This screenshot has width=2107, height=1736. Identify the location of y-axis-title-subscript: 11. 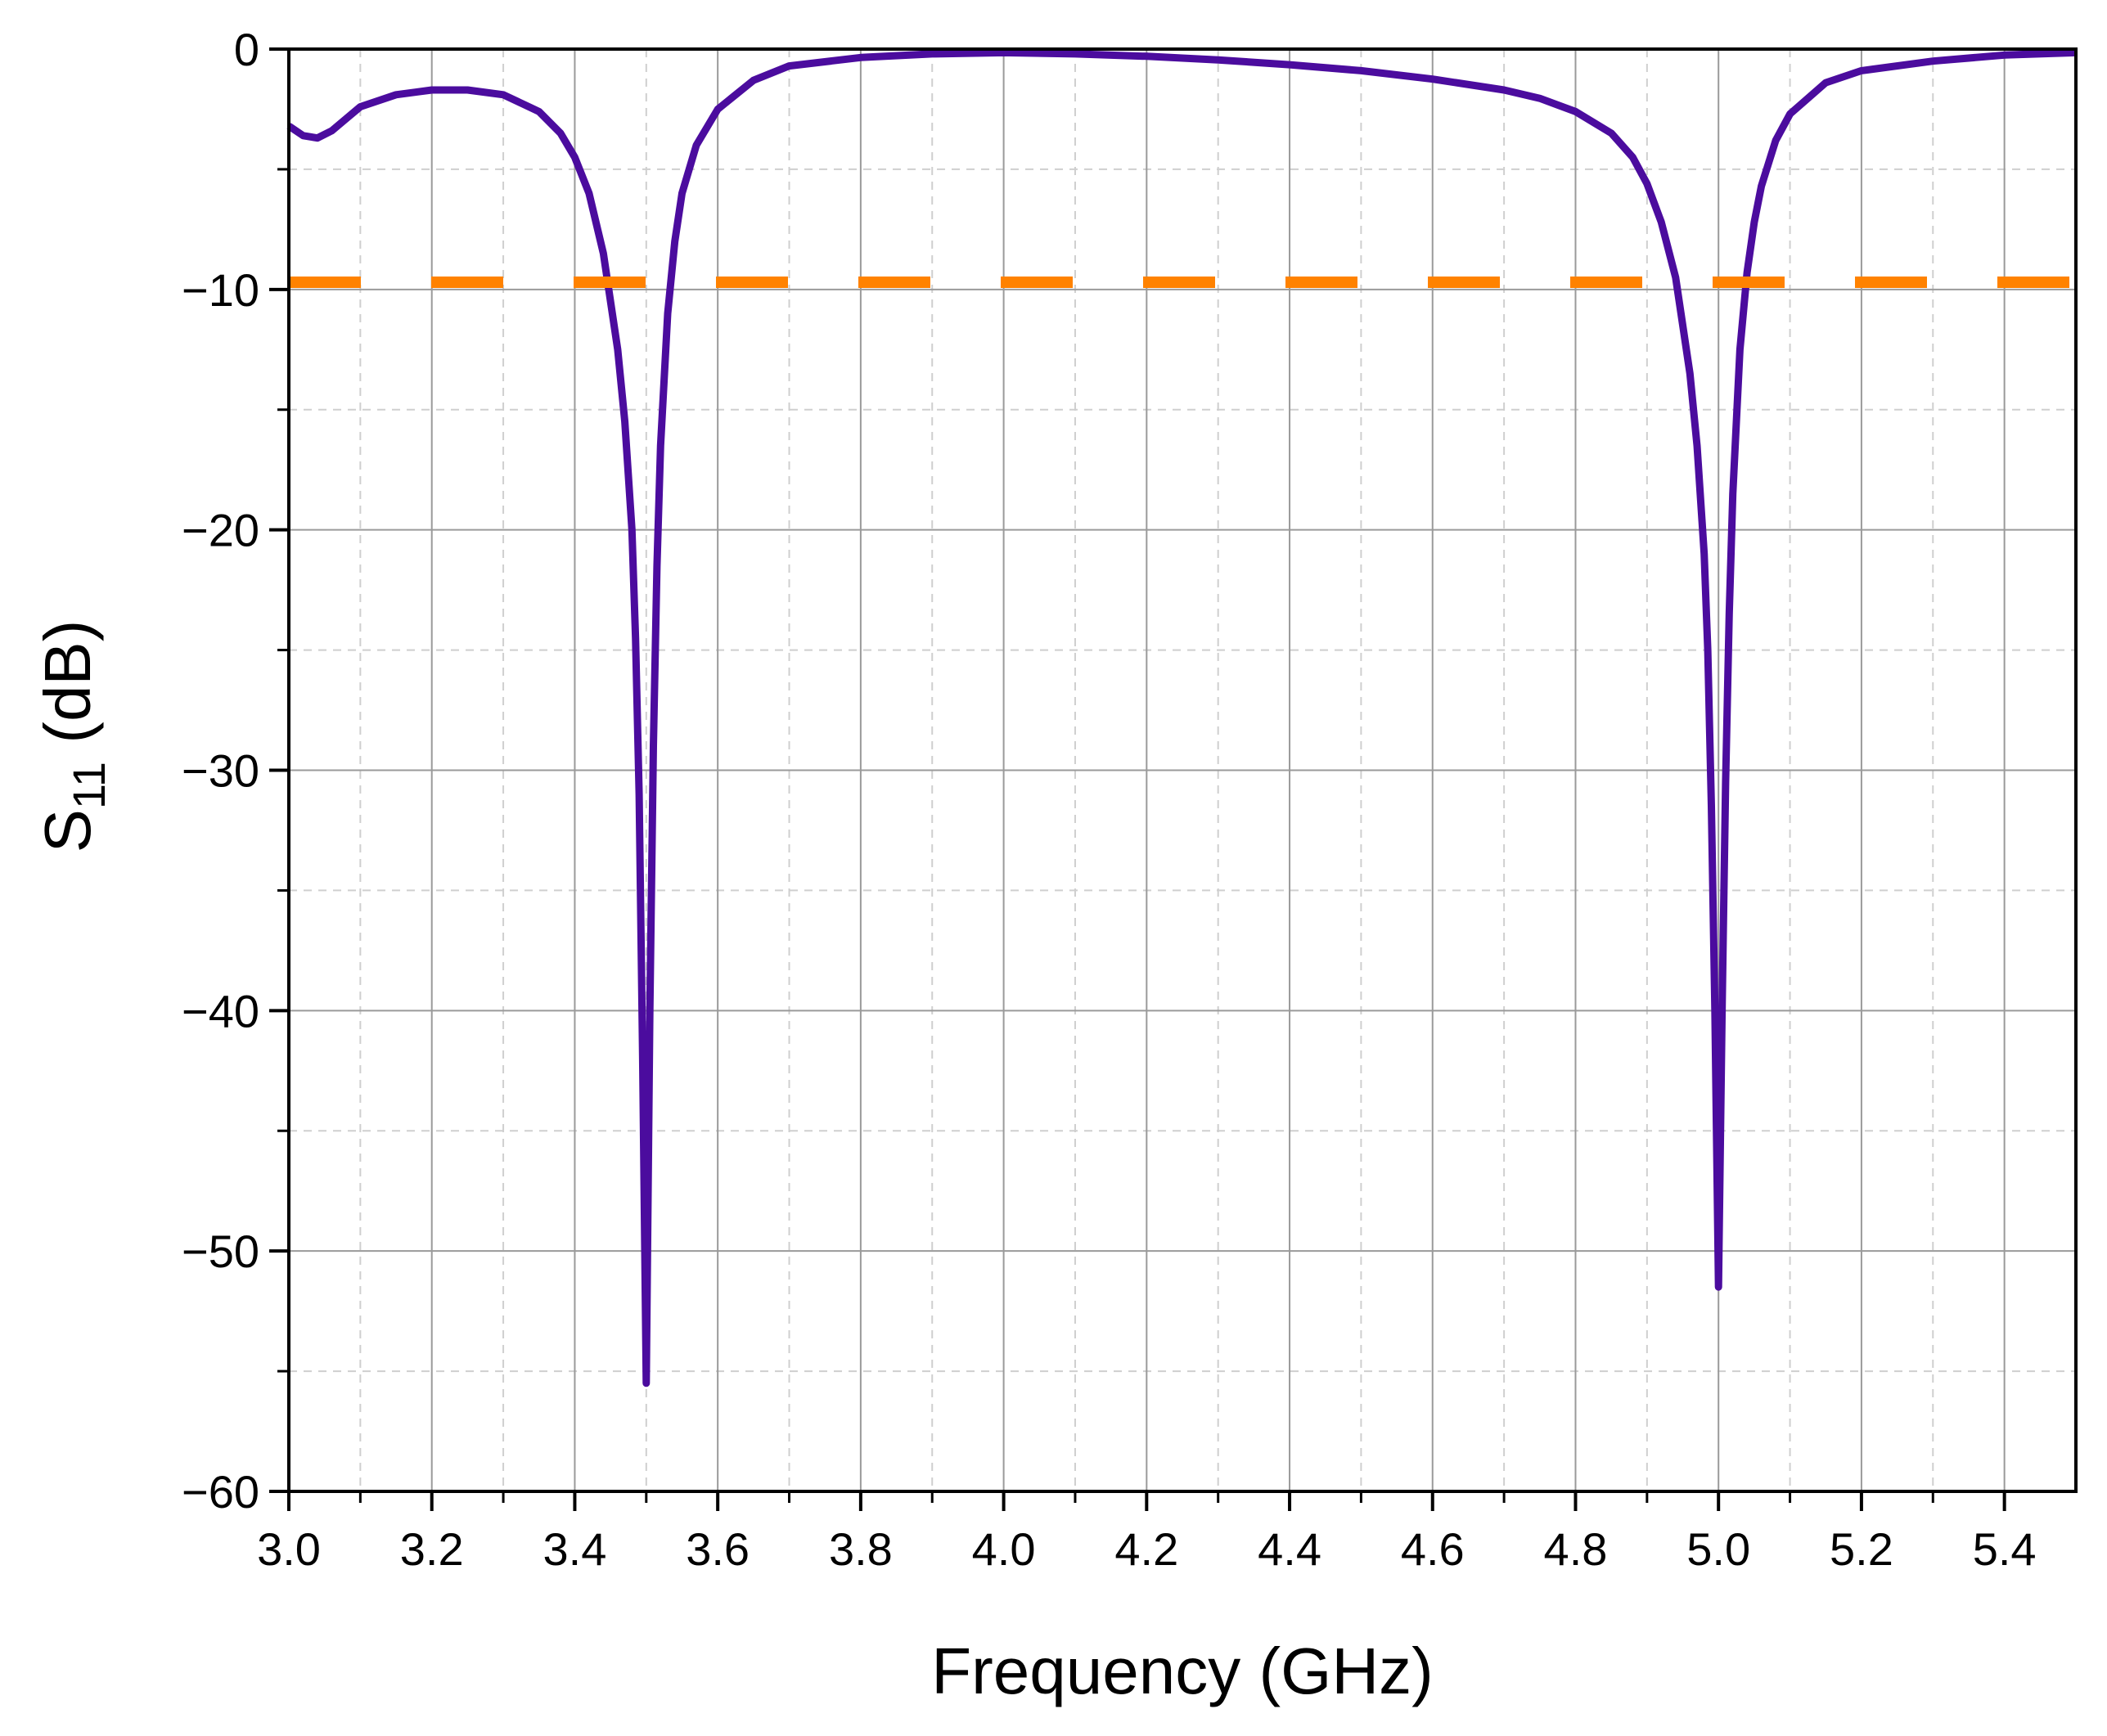
(89, 785).